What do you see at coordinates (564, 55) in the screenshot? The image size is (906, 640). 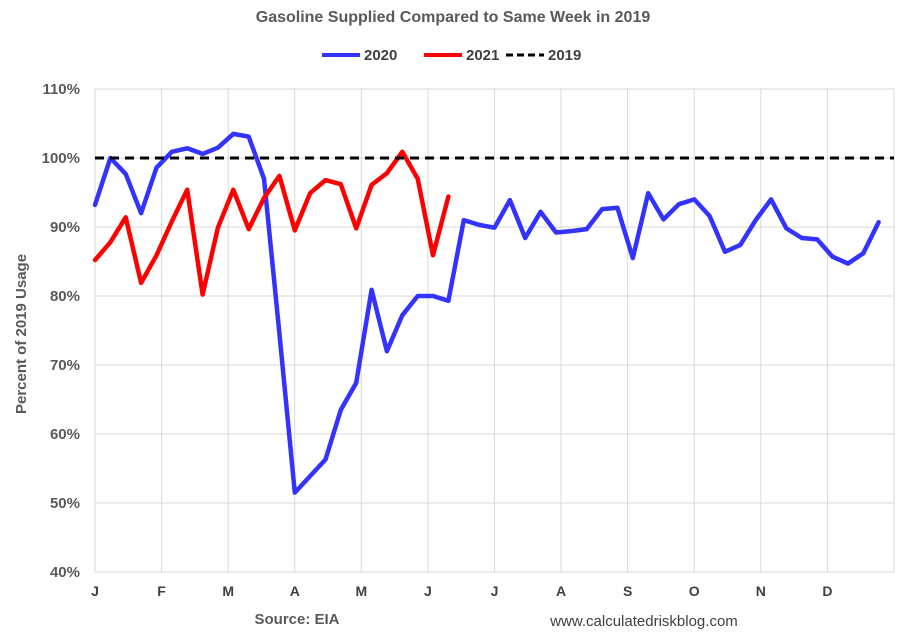 I see `legend-label-2019: 2019` at bounding box center [564, 55].